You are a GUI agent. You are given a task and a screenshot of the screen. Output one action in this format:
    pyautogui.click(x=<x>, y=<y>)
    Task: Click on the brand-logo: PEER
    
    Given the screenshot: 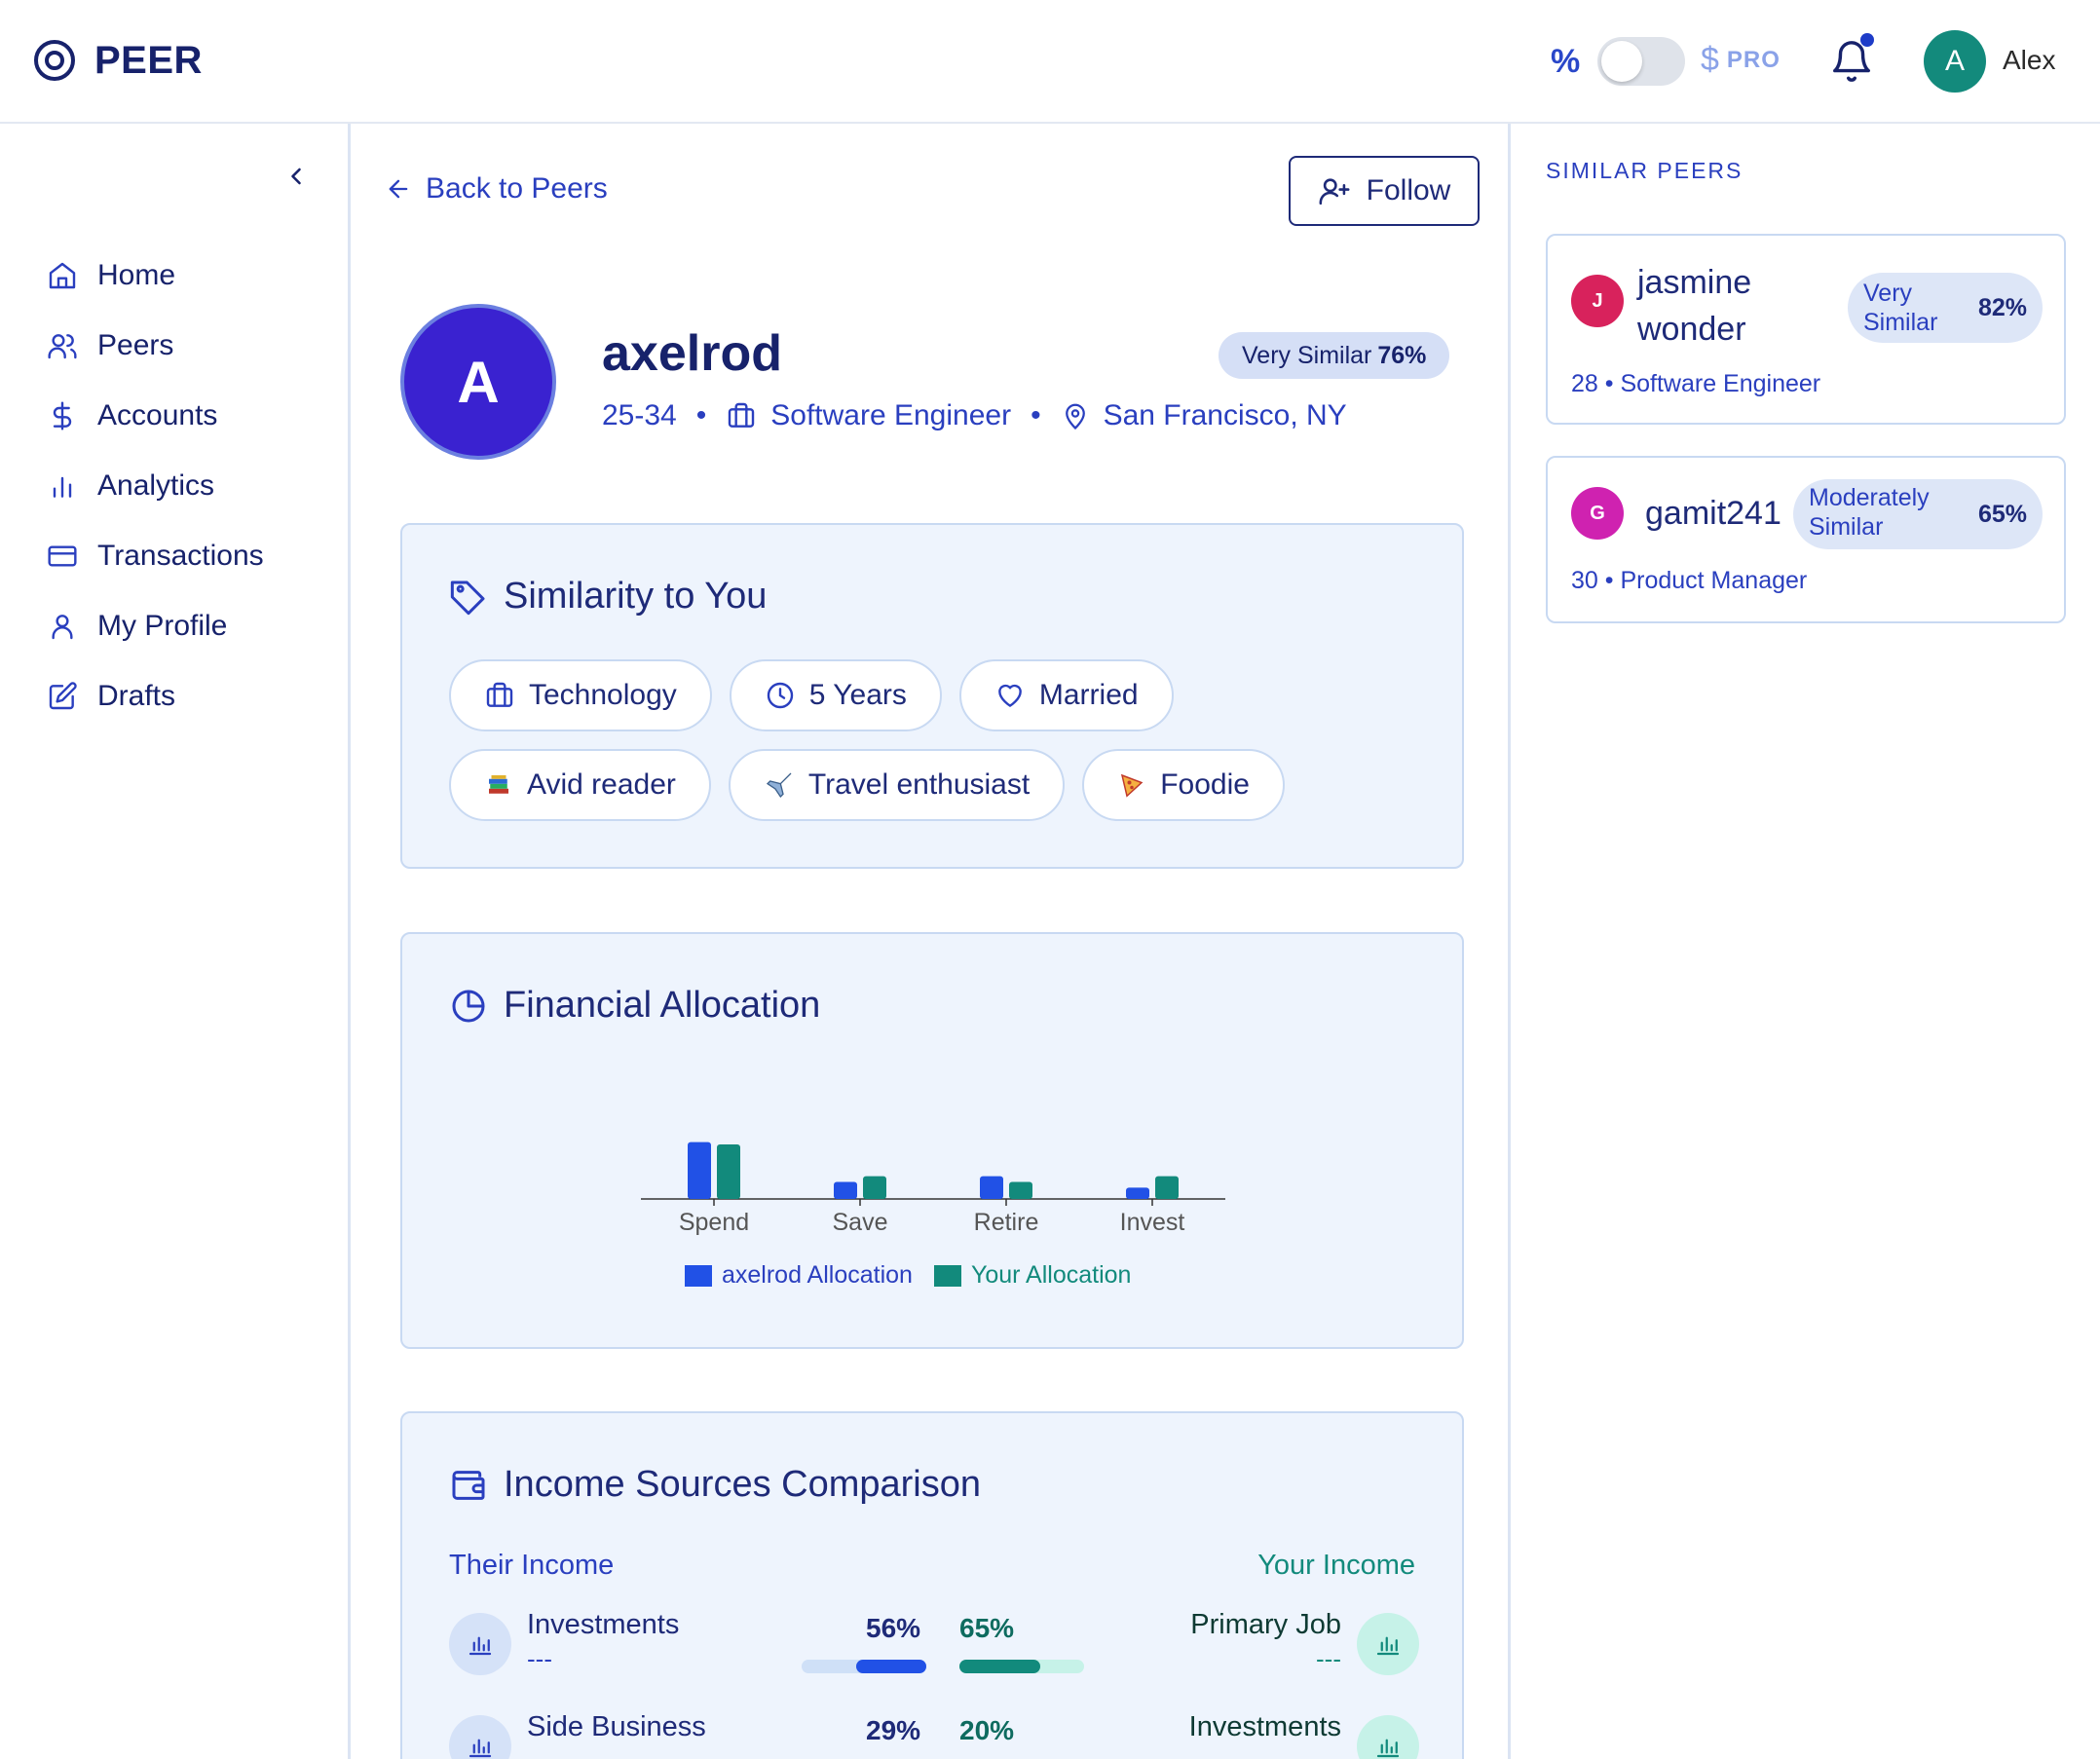 What is the action you would take?
    pyautogui.click(x=117, y=60)
    